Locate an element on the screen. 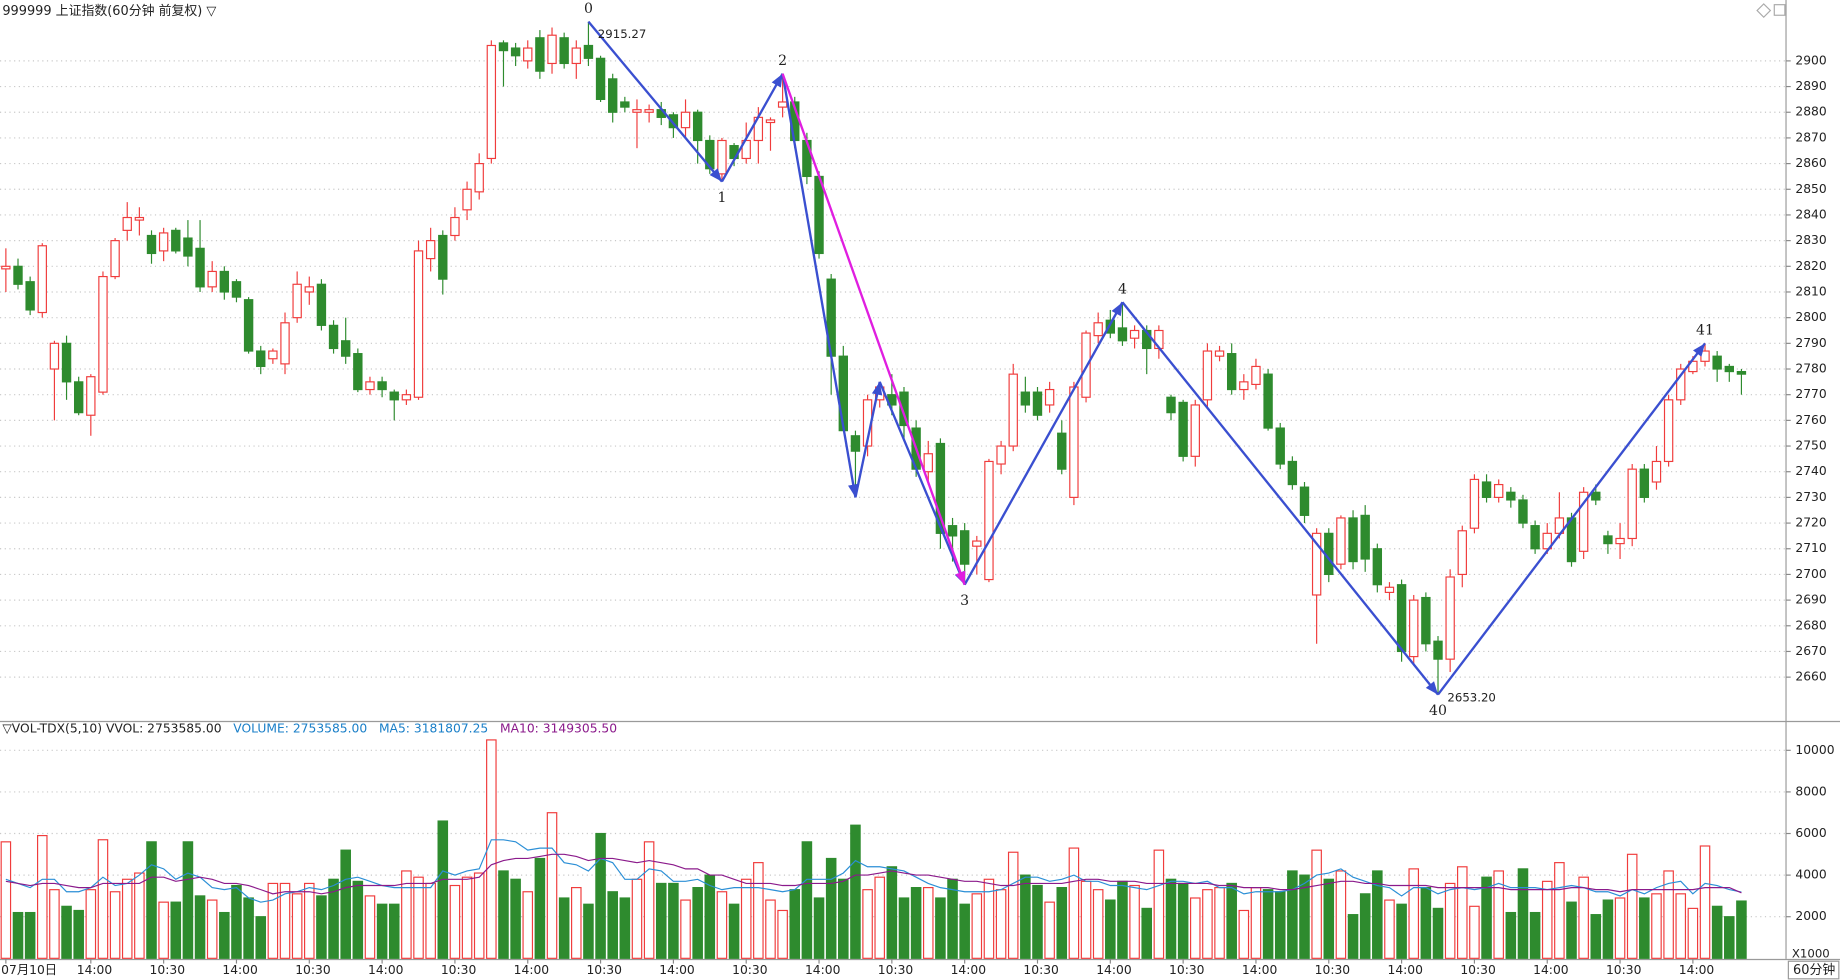 Image resolution: width=1840 pixels, height=980 pixels. y-tick-label: 2810 is located at coordinates (1810, 291).